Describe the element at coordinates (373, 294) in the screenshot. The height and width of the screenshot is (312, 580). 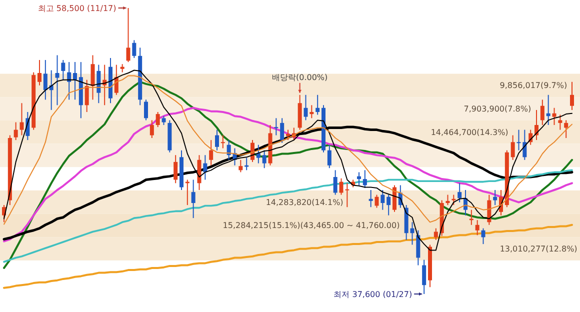
I see `annotation: 최저 37,600 (01/27)` at that location.